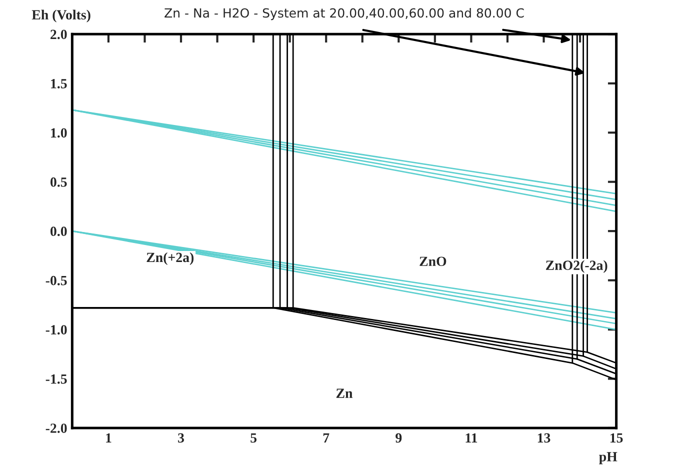  Describe the element at coordinates (399, 438) in the screenshot. I see `x-tick-label: 9` at that location.